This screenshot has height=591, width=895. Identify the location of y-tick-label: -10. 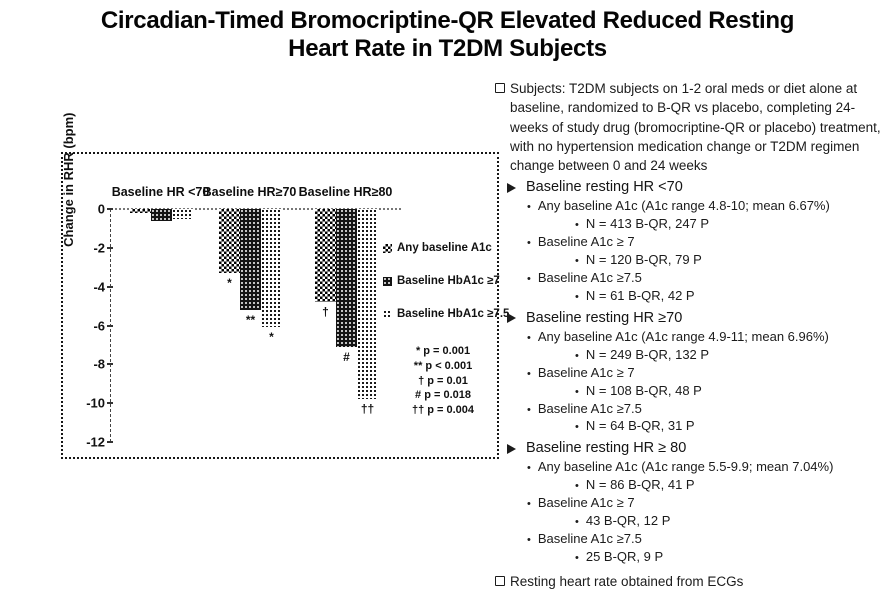
(95, 403).